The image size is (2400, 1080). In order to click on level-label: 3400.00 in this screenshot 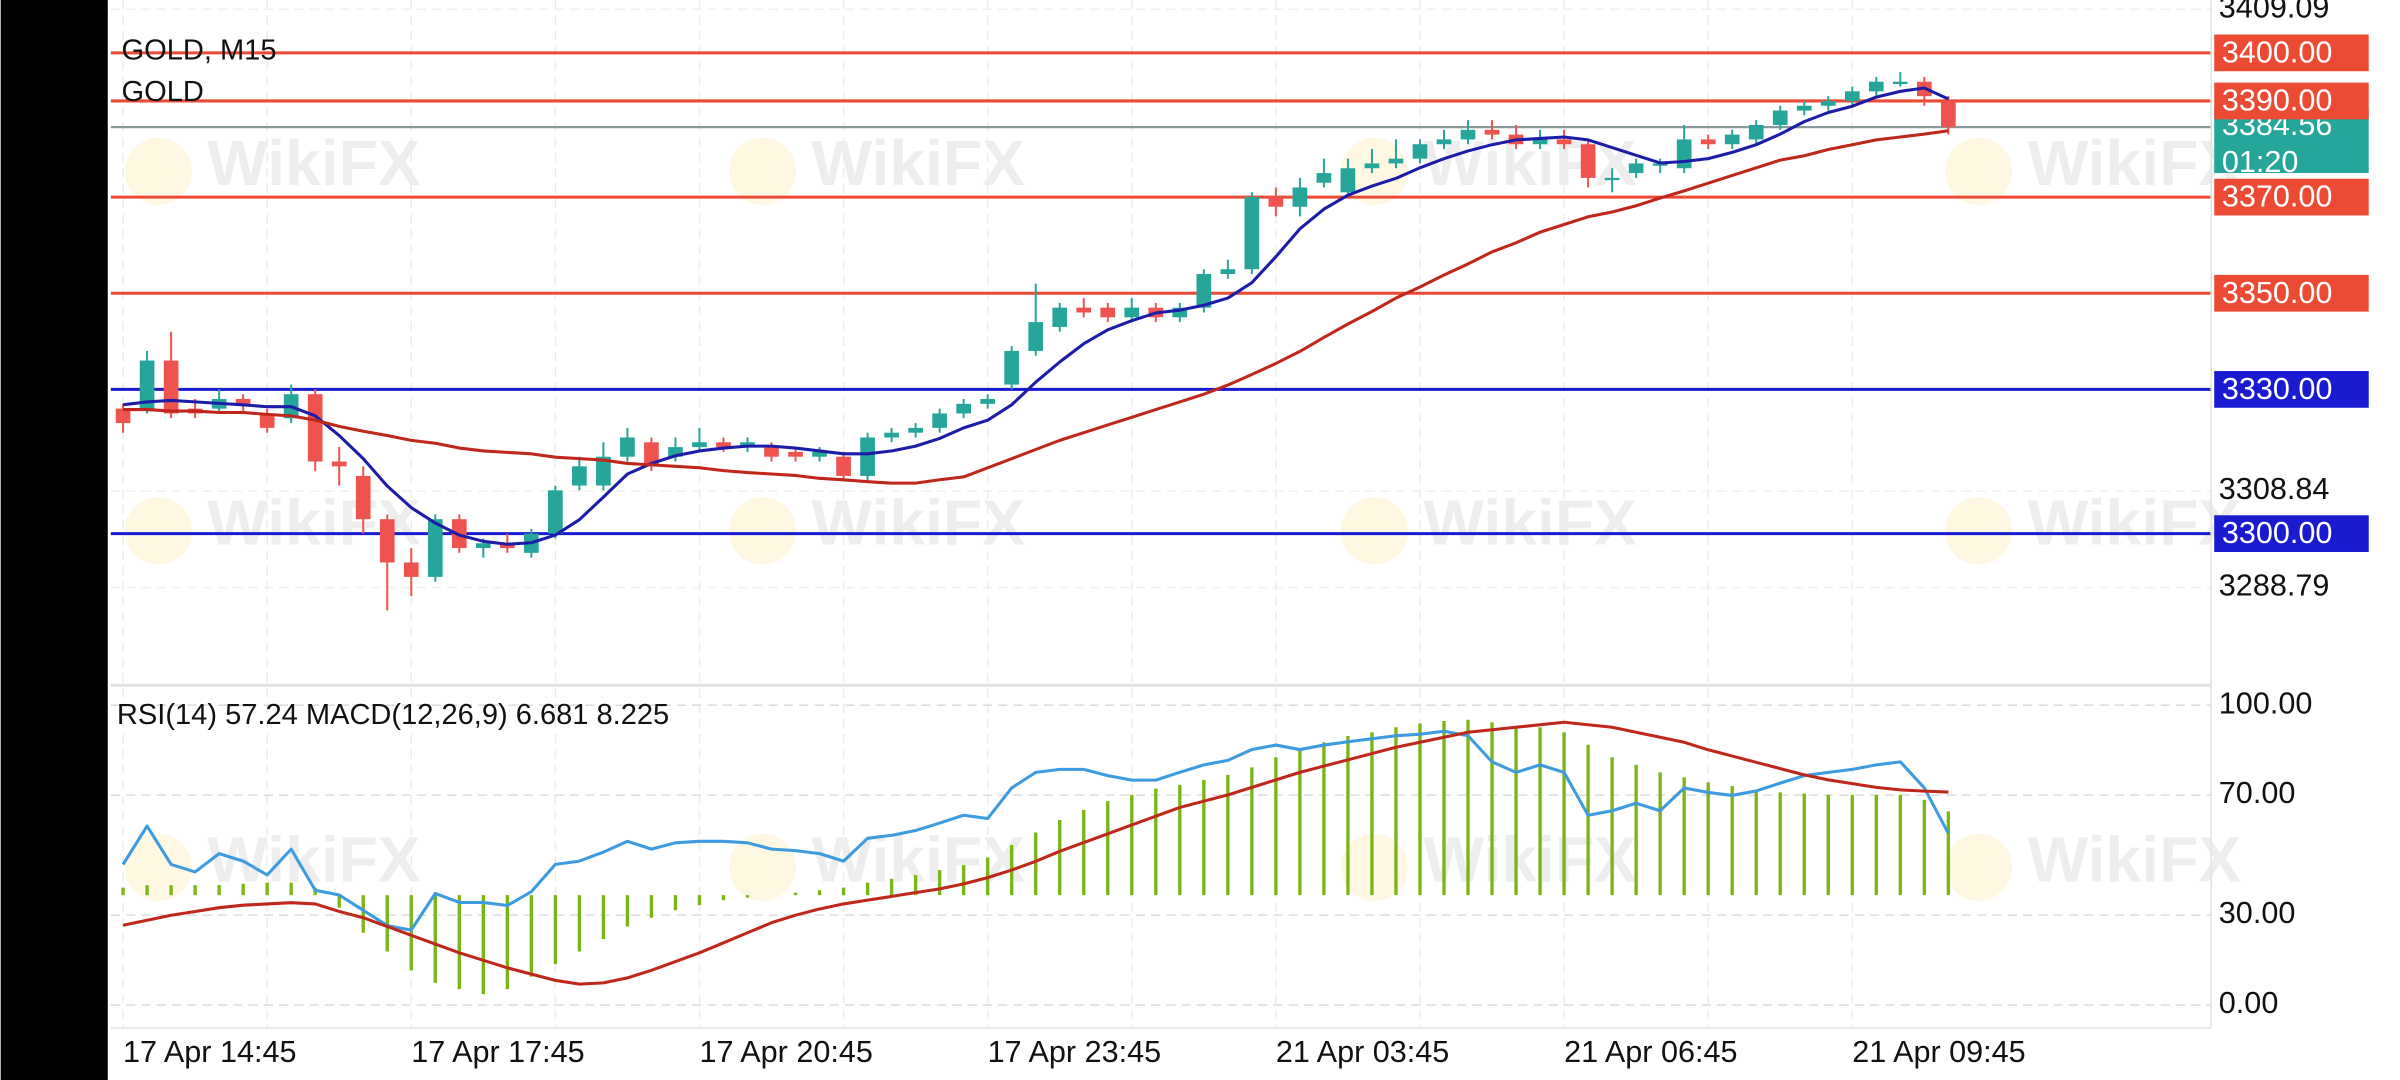, I will do `click(2277, 52)`.